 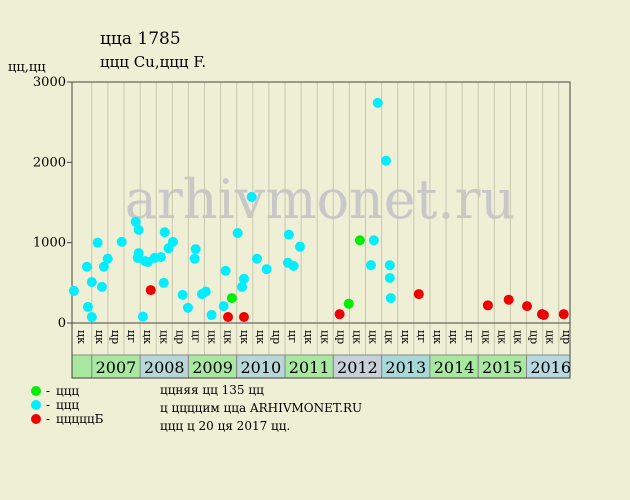 I want to click on year-label: 2016, so click(x=550, y=367).